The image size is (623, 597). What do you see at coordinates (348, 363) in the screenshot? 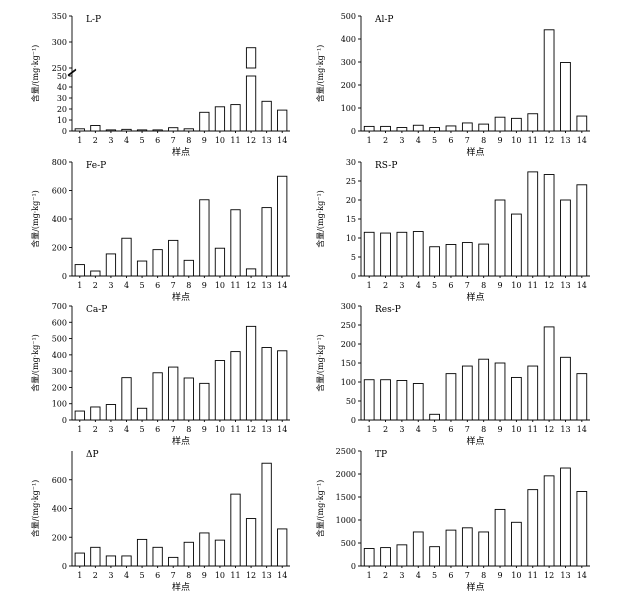
I see `y-tick-label: 150` at bounding box center [348, 363].